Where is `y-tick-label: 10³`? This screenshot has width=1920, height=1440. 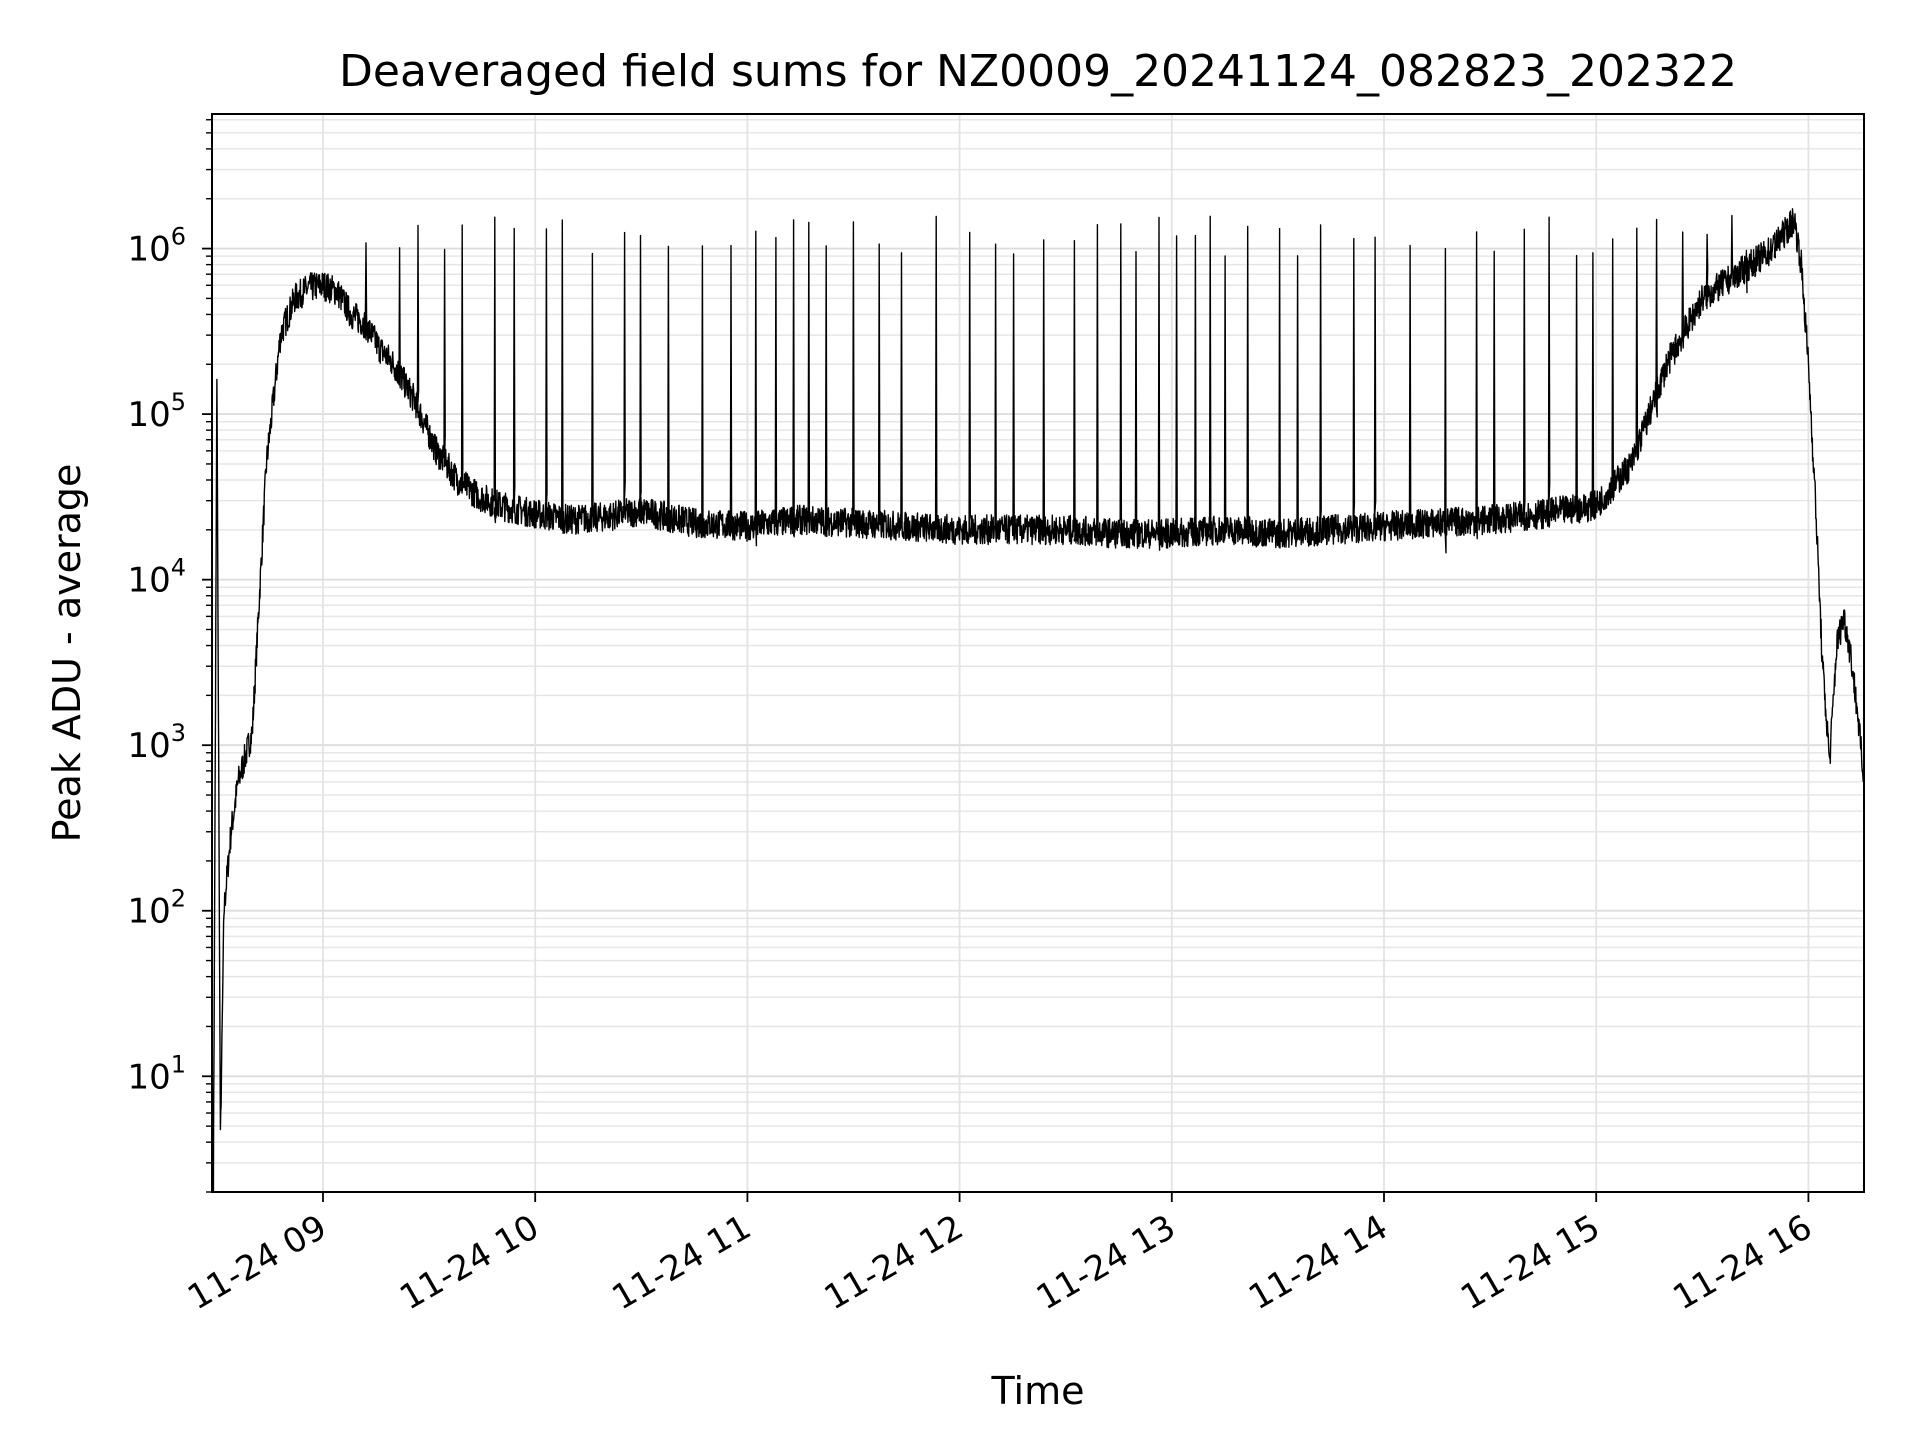 y-tick-label: 10³ is located at coordinates (156, 742).